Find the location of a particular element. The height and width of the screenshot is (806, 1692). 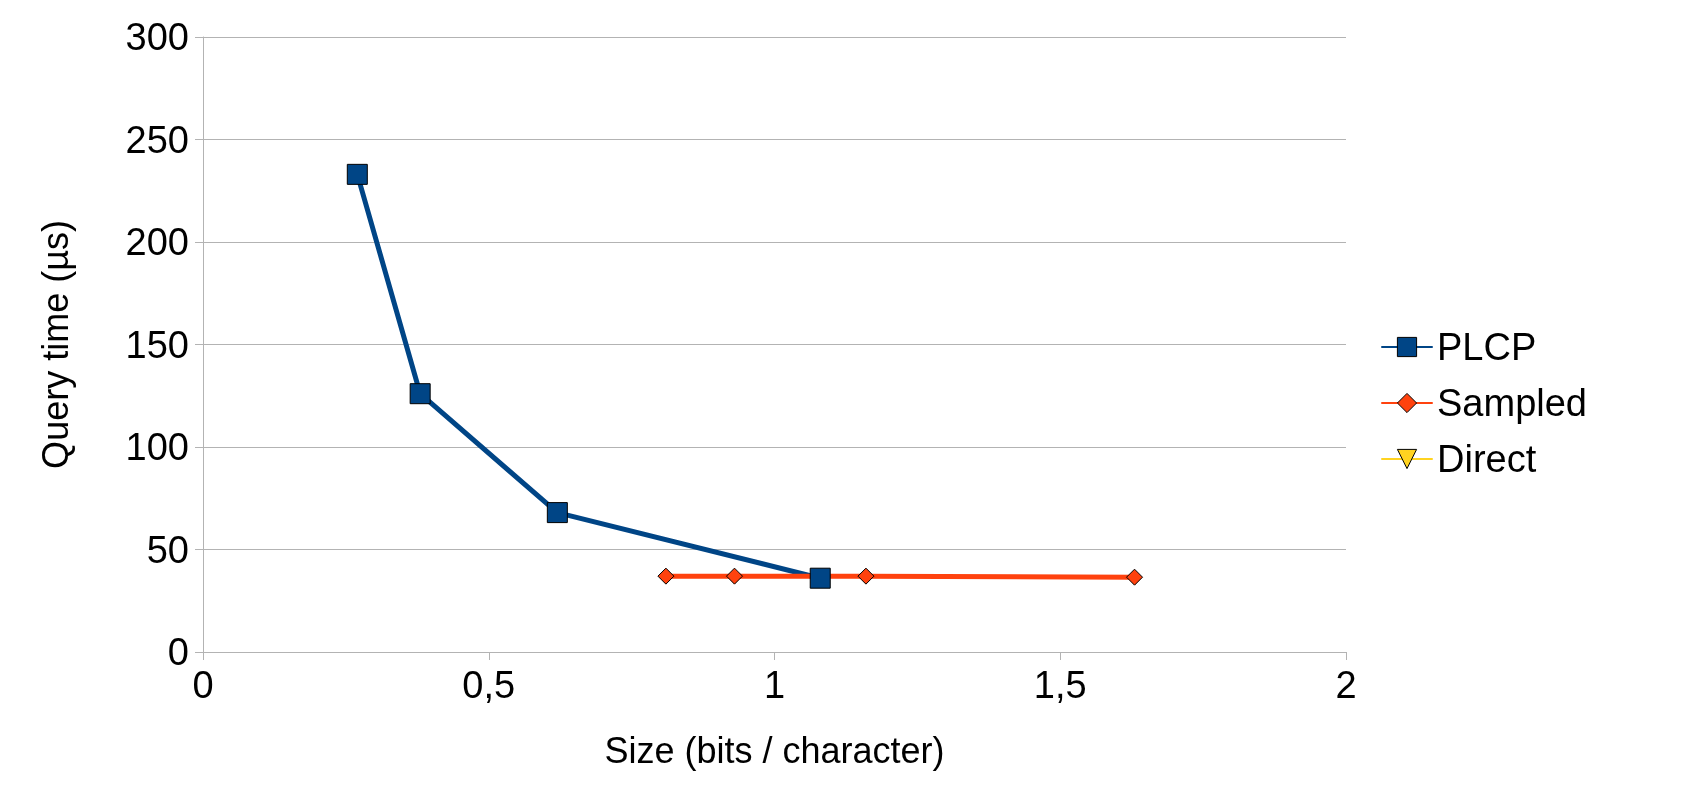

x-tick-label: 0,5 is located at coordinates (489, 685).